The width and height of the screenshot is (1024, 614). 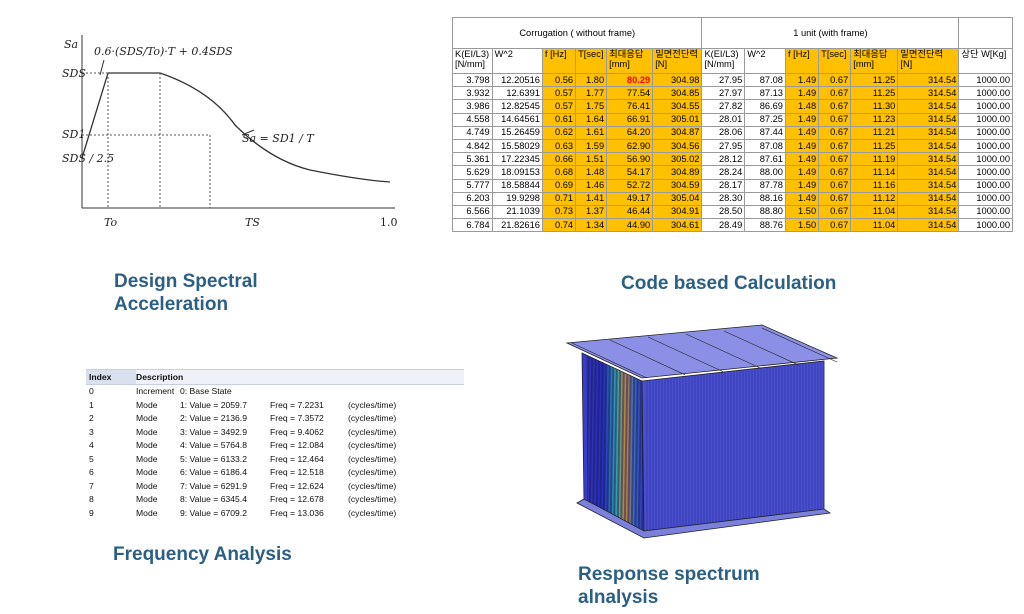 What do you see at coordinates (802, 225) in the screenshot?
I see `table-cell: 1.50` at bounding box center [802, 225].